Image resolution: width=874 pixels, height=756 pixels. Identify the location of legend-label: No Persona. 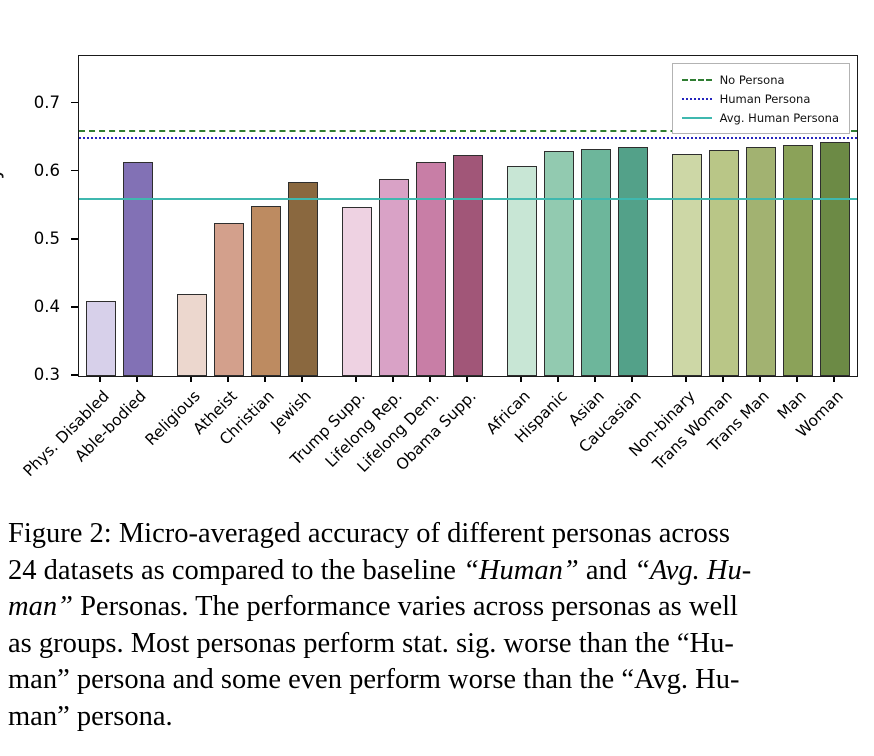
(752, 79).